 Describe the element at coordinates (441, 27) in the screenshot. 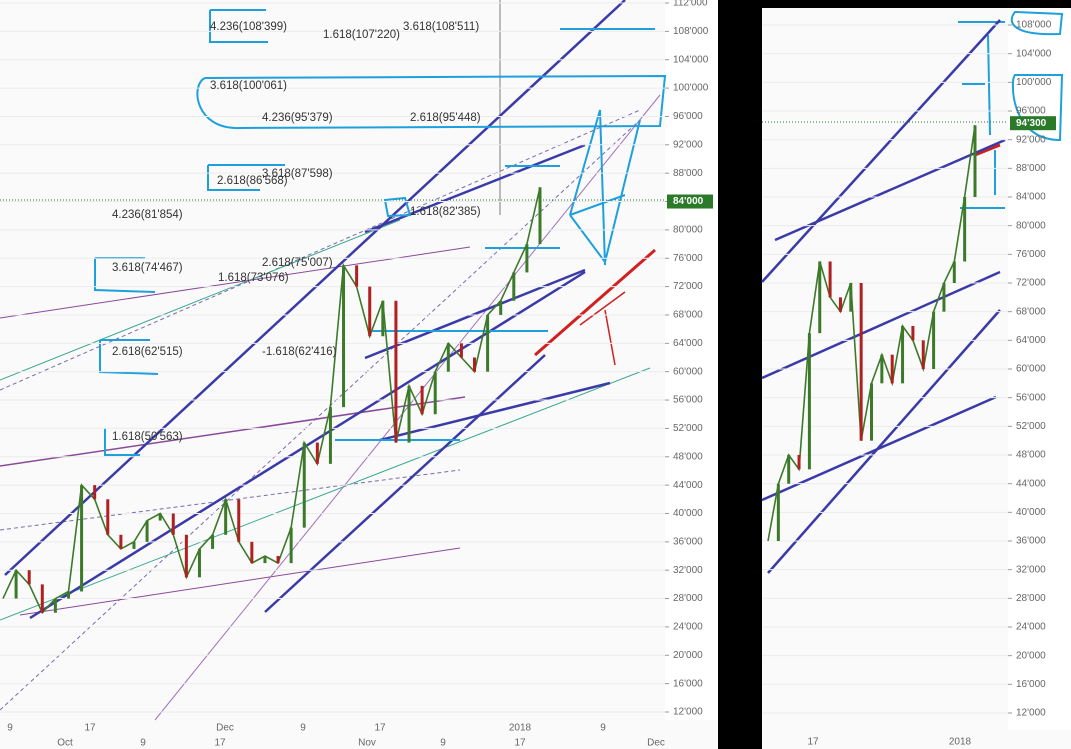

I see `fib-label: 3.618(108'511)` at that location.